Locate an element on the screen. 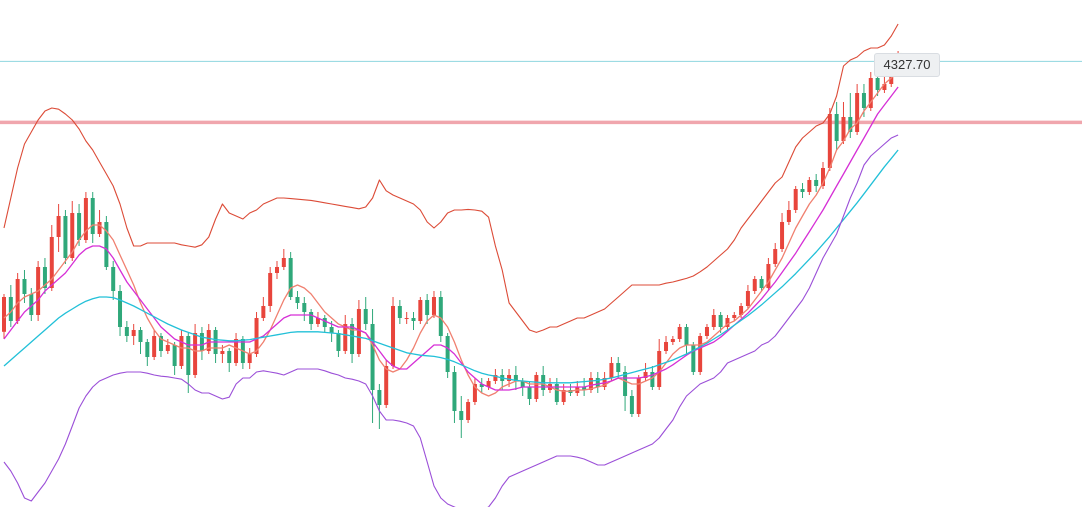 This screenshot has height=512, width=1082. last-price-label: 4327.70 is located at coordinates (907, 65).